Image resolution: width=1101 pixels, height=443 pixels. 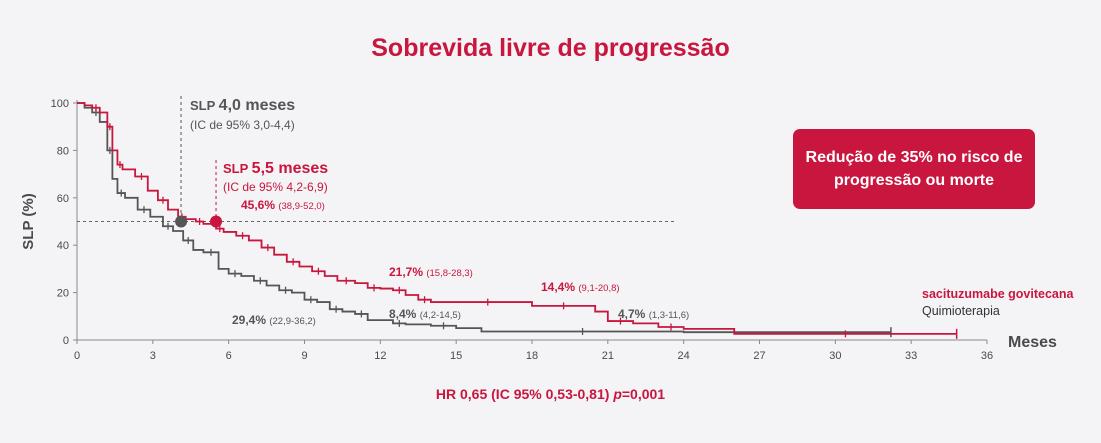 I want to click on landmark-value: 29,4%, so click(x=250, y=320).